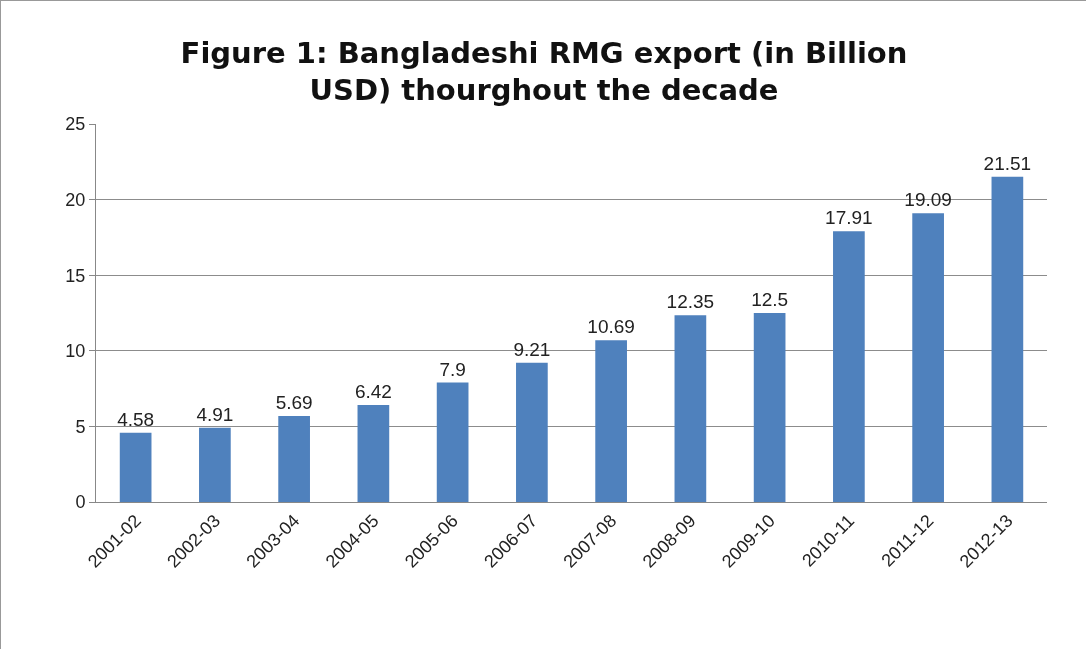 Image resolution: width=1088 pixels, height=651 pixels. I want to click on y-tick-label: 10, so click(75, 351).